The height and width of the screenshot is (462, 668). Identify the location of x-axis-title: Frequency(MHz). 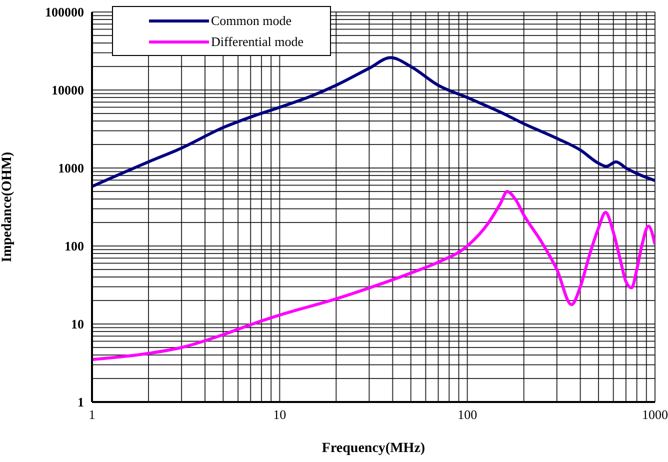
(374, 448).